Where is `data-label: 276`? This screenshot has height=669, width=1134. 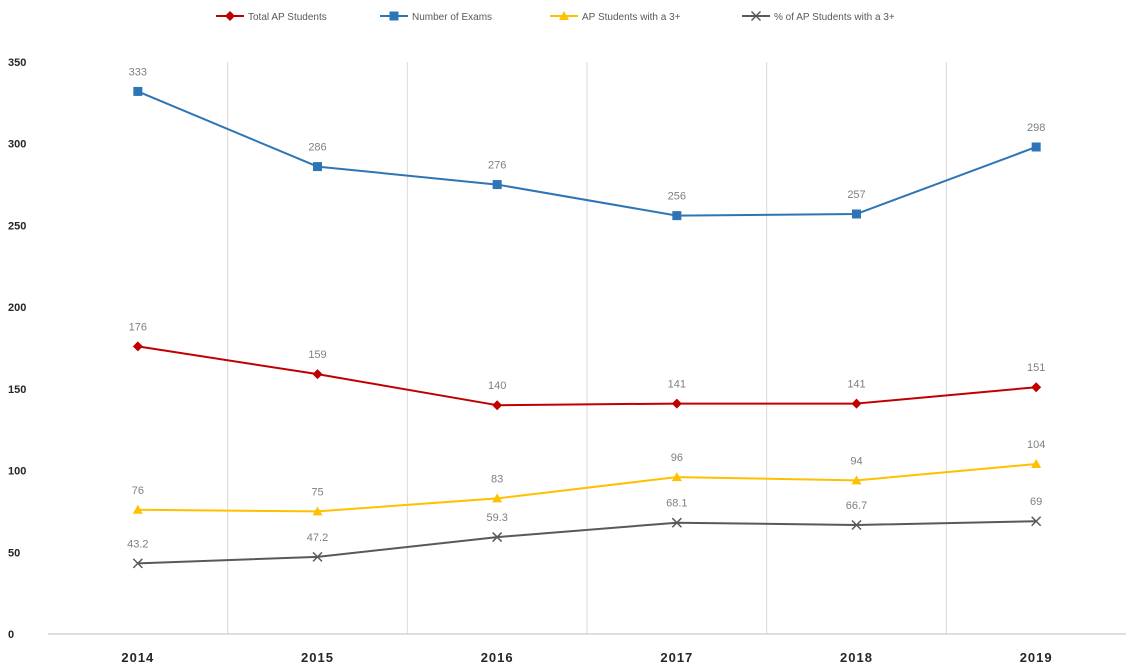
data-label: 276 is located at coordinates (497, 166).